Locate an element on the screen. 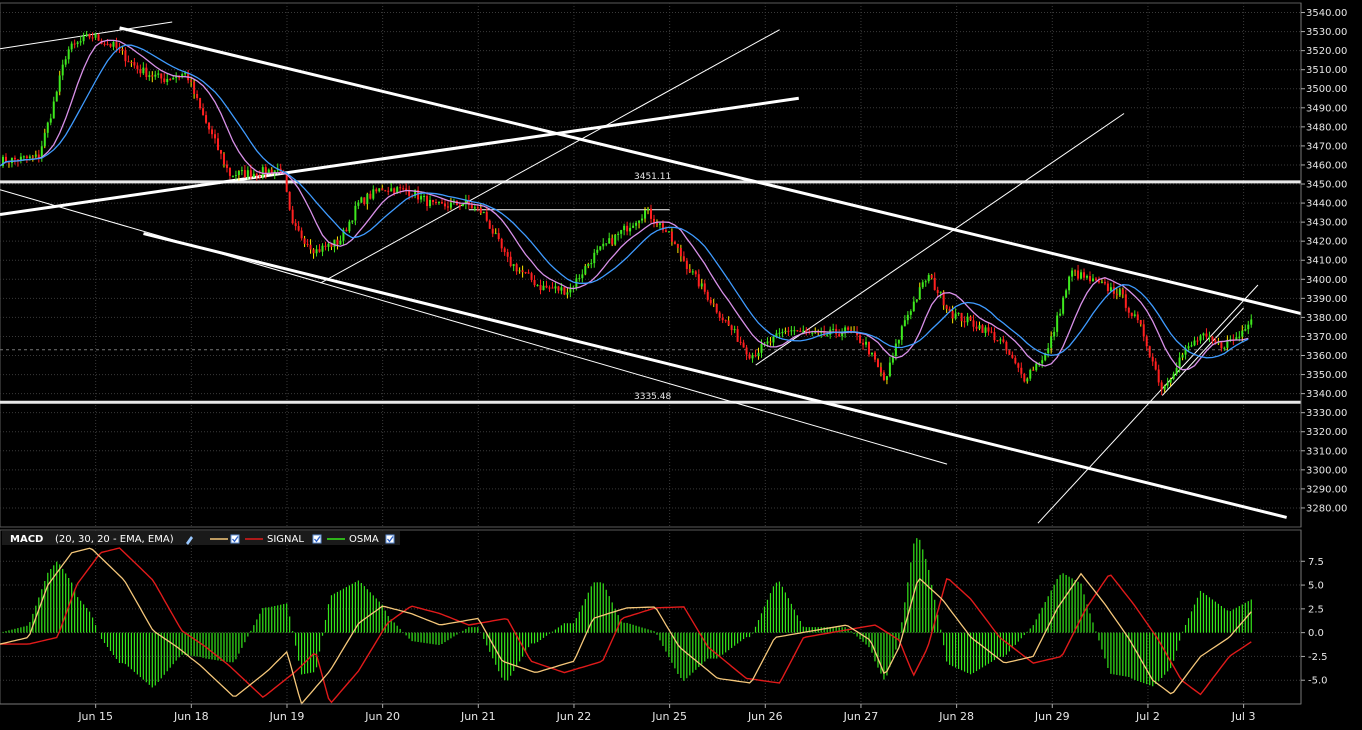  time-tick-label: Jun 15 is located at coordinates (95, 716).